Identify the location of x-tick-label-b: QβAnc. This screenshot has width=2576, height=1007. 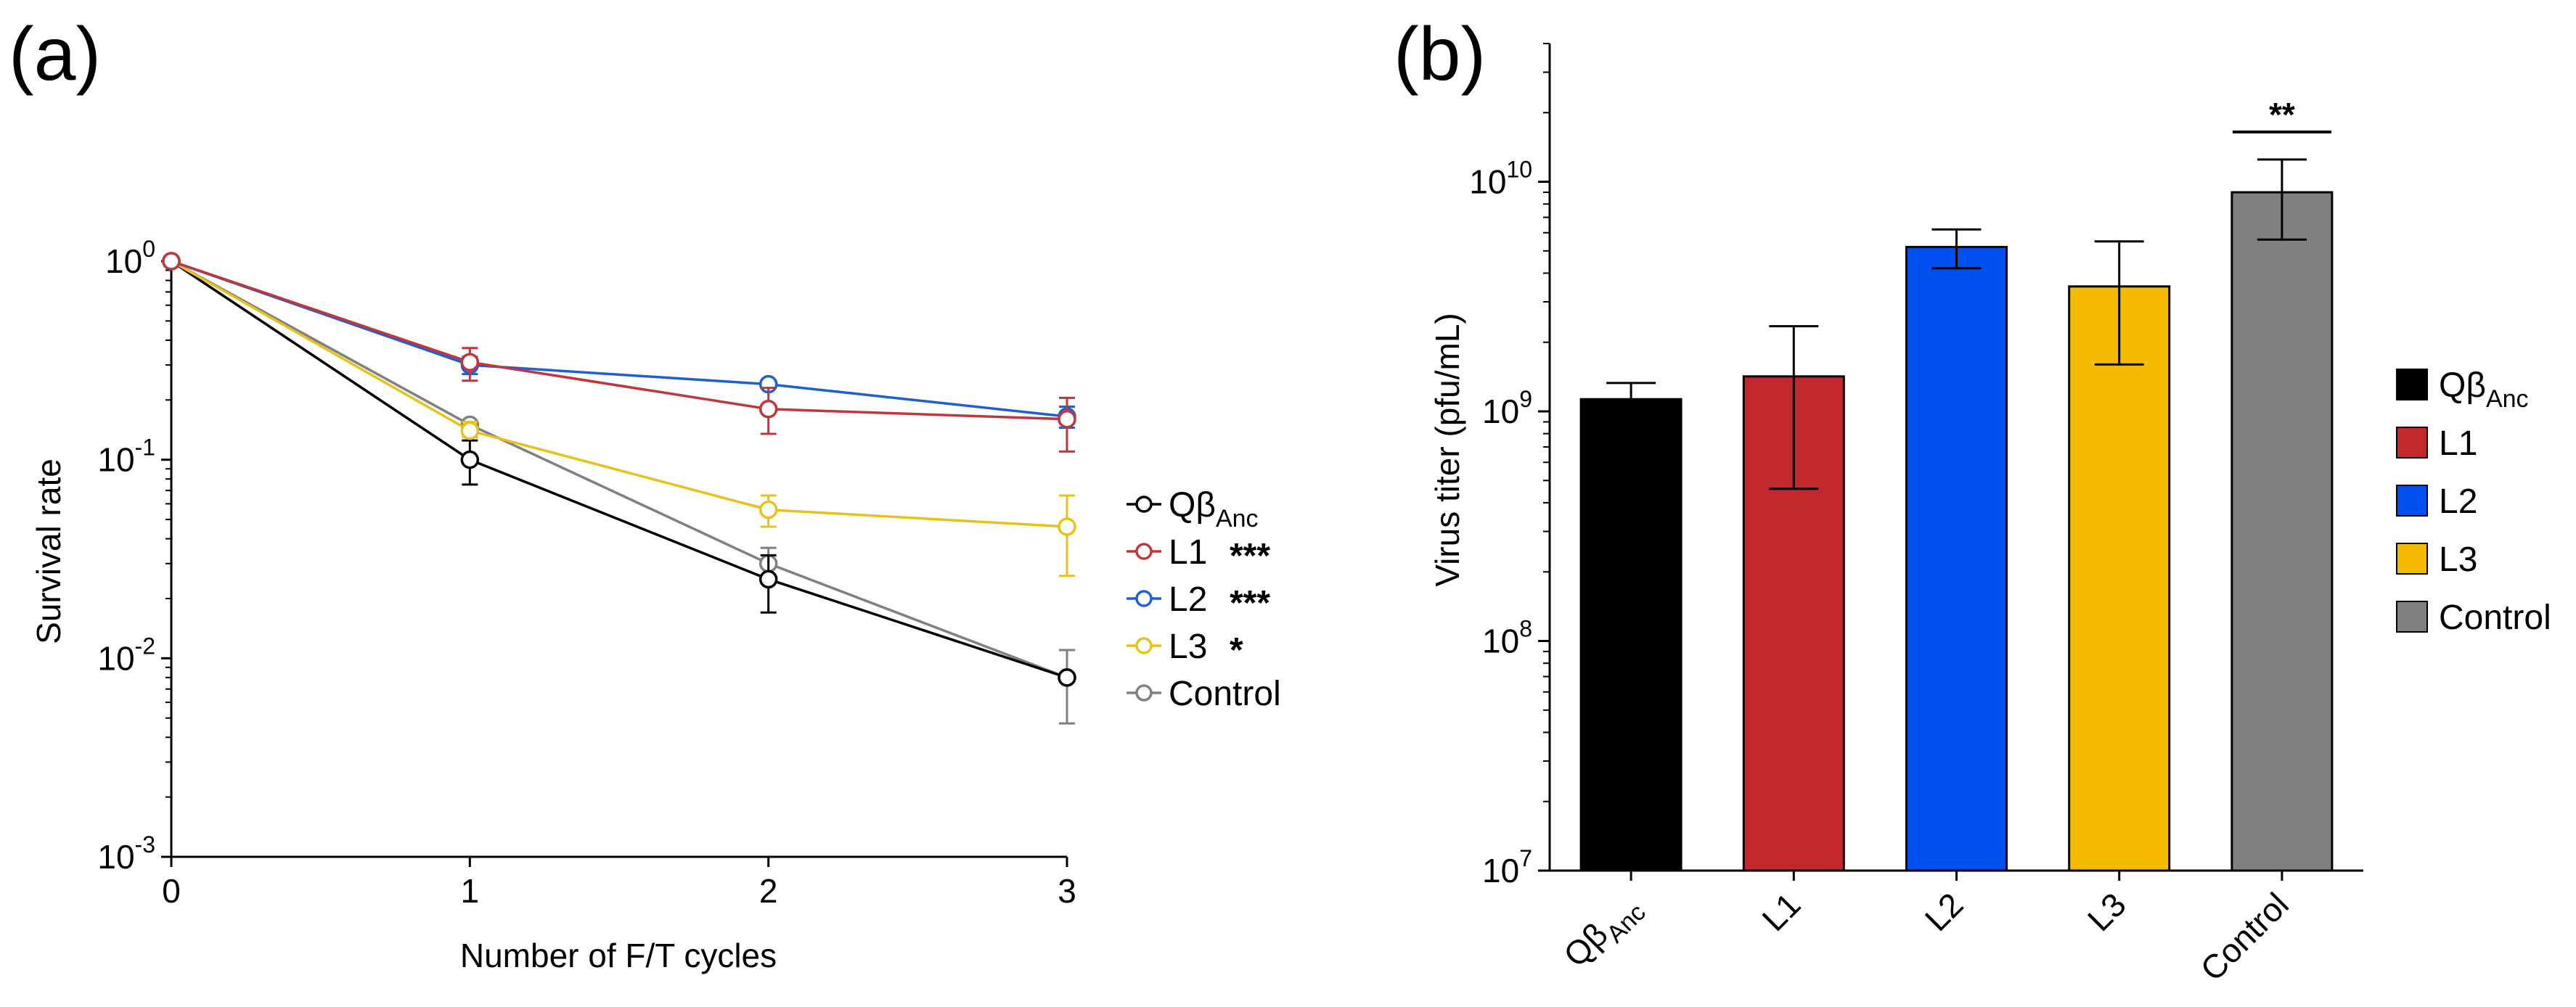
(1604, 932).